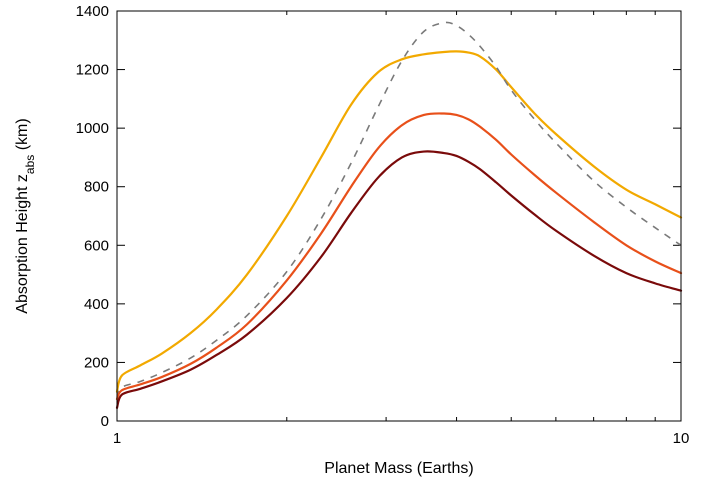 This screenshot has width=716, height=483. Describe the element at coordinates (105, 421) in the screenshot. I see `y-tick-label: 0` at that location.